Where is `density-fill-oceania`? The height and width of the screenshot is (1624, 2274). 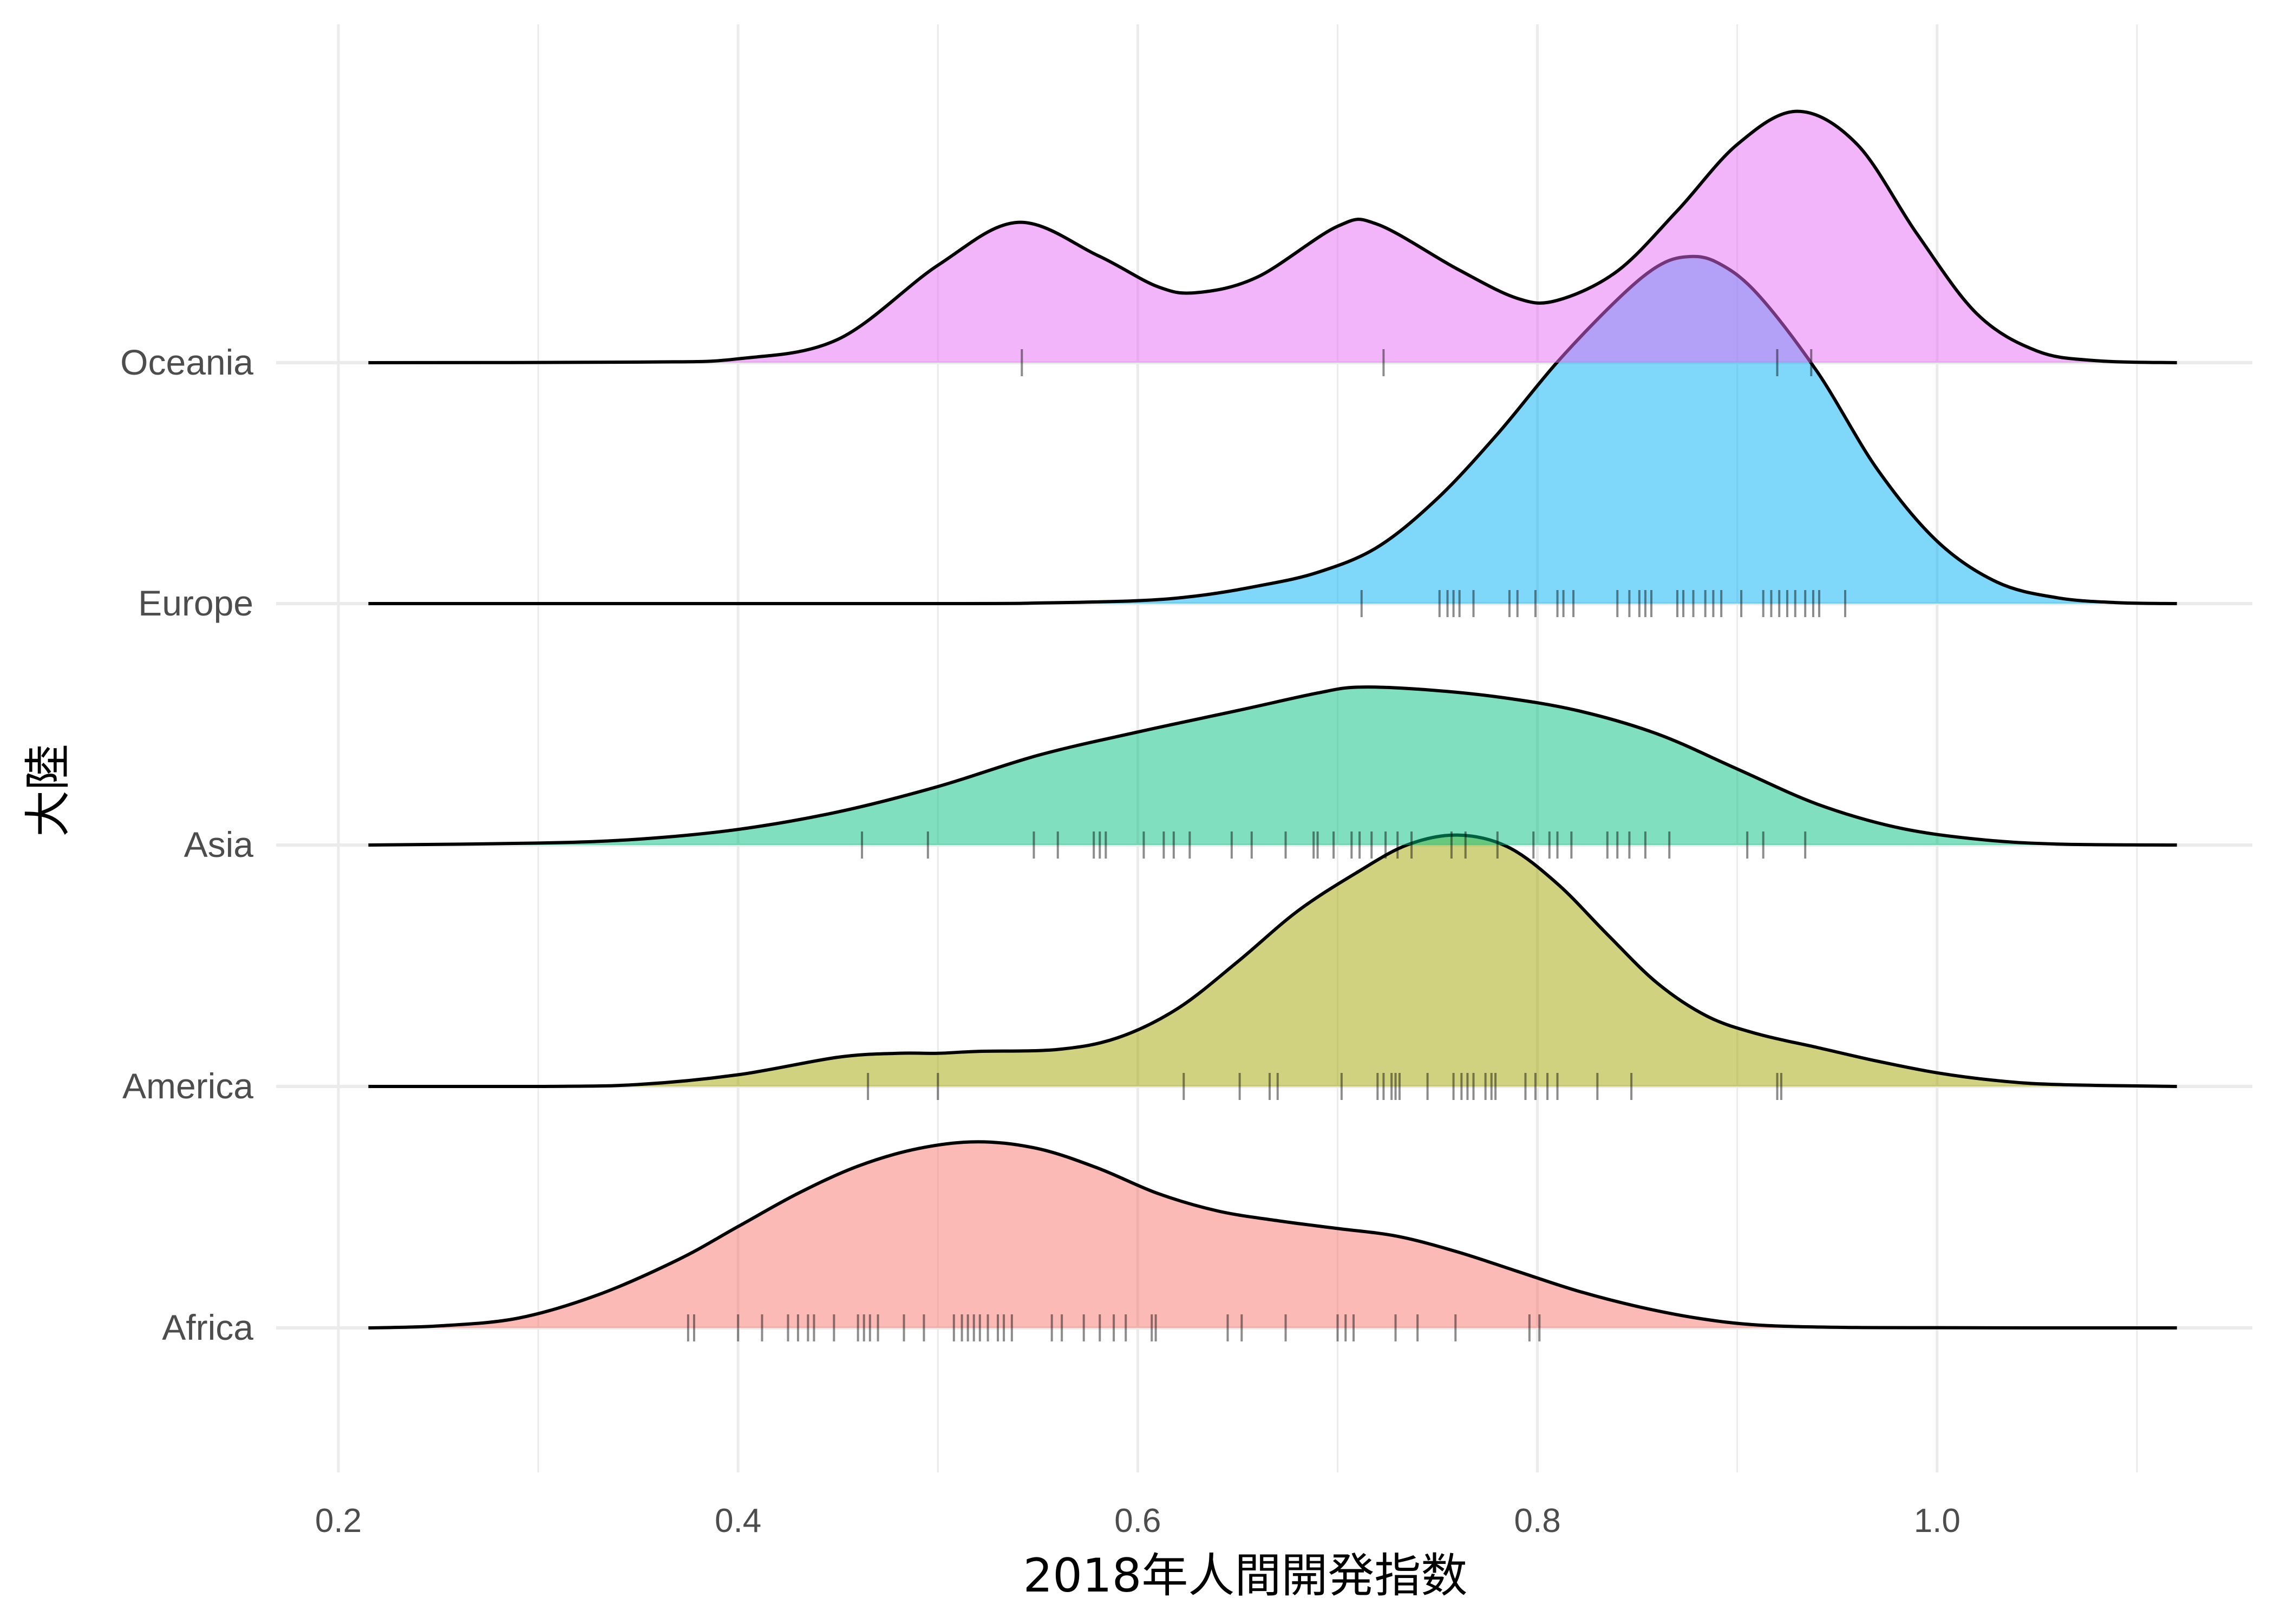 density-fill-oceania is located at coordinates (1273, 237).